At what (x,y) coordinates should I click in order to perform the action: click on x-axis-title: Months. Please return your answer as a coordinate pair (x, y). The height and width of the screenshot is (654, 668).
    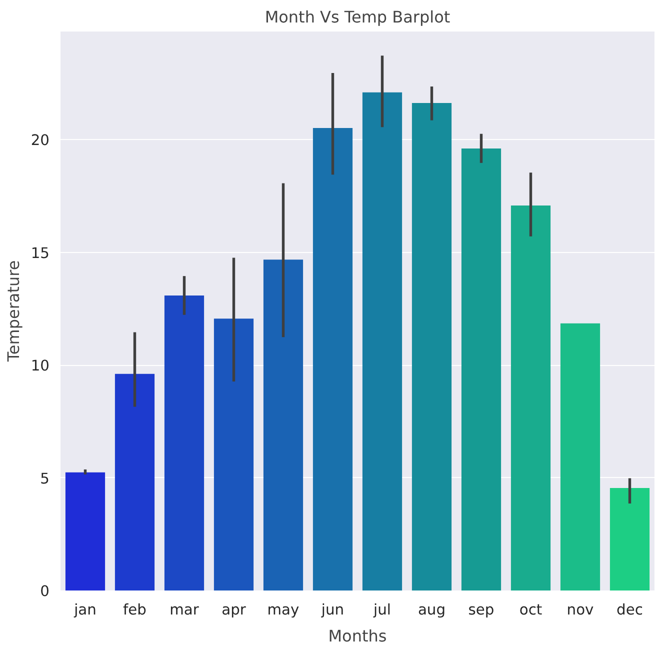
    Looking at the image, I should click on (357, 636).